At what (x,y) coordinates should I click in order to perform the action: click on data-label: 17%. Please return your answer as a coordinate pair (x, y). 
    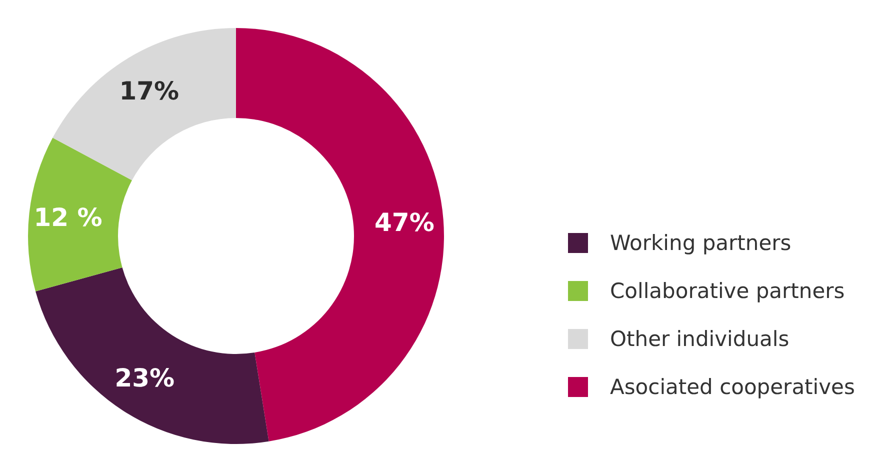
    Looking at the image, I should click on (149, 91).